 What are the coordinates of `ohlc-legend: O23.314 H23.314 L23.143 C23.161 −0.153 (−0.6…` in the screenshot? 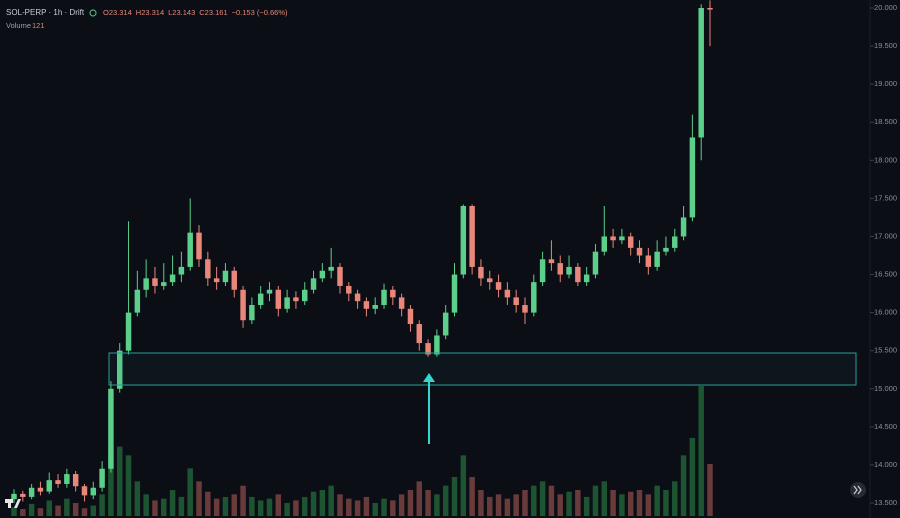 It's located at (195, 12).